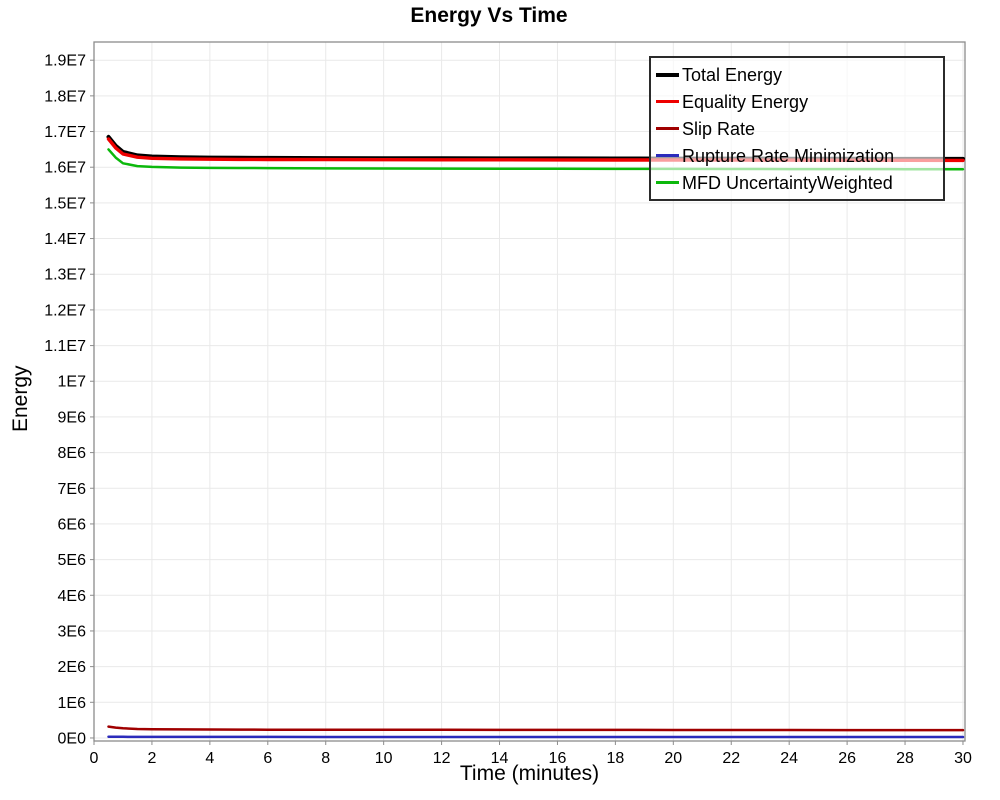  What do you see at coordinates (65, 61) in the screenshot?
I see `y-tick-label: 1.9E7` at bounding box center [65, 61].